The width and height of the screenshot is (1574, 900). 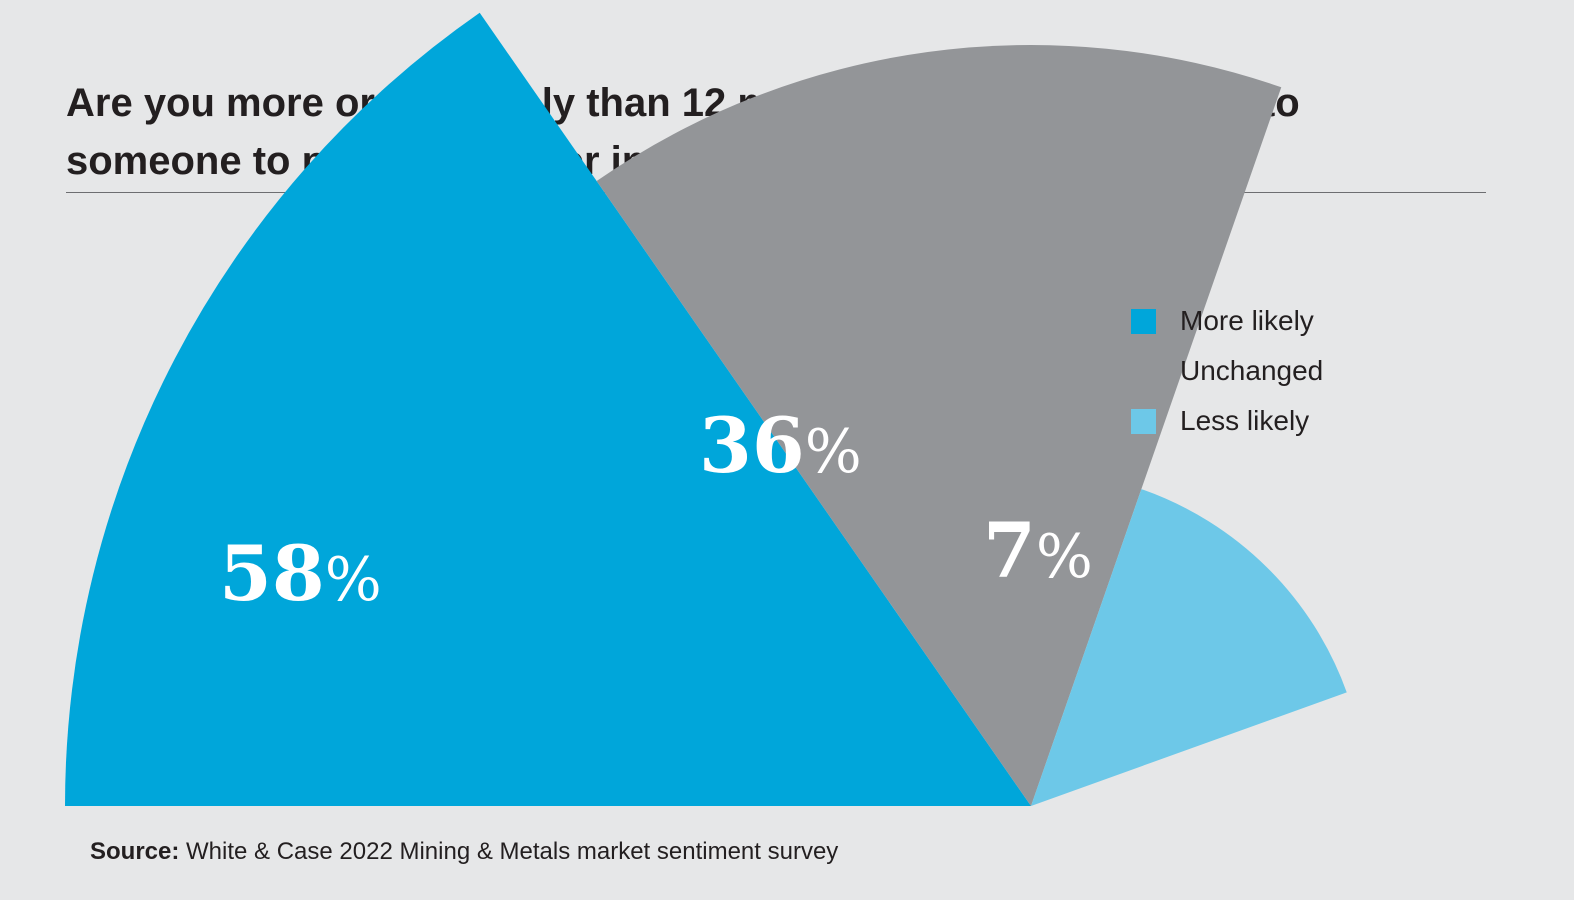 What do you see at coordinates (353, 580) in the screenshot?
I see `data-label-percent-more-likely: %` at bounding box center [353, 580].